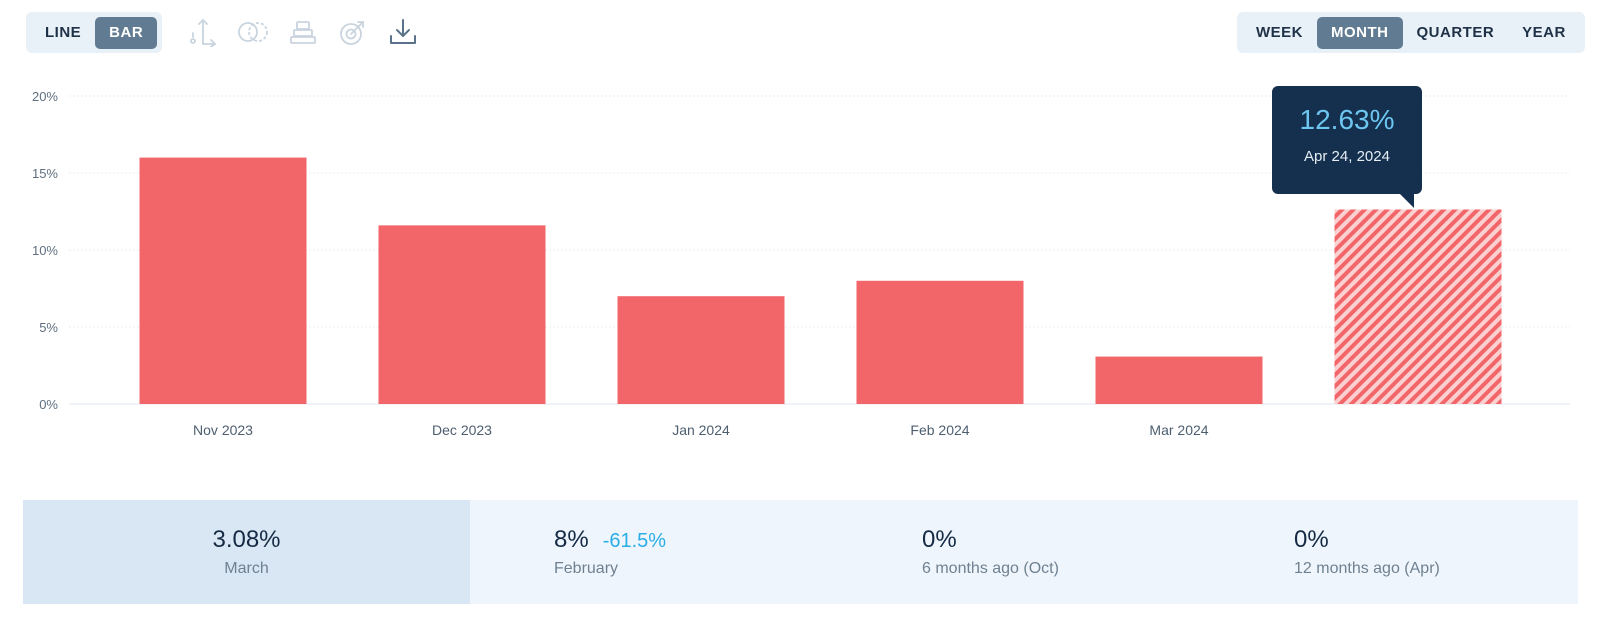 This screenshot has width=1600, height=625. What do you see at coordinates (634, 541) in the screenshot?
I see `stat-change: -61.5%` at bounding box center [634, 541].